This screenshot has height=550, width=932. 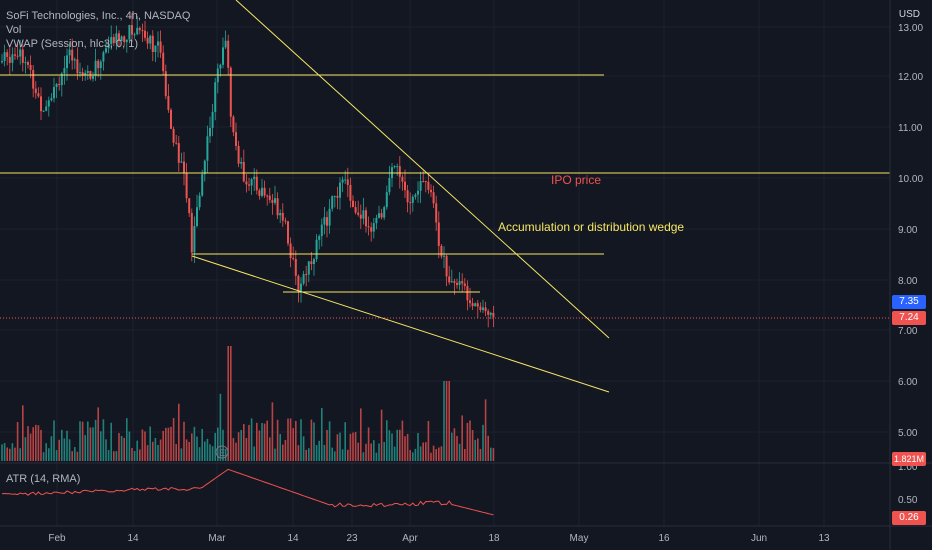 What do you see at coordinates (217, 538) in the screenshot?
I see `time-axis-label: Mar` at bounding box center [217, 538].